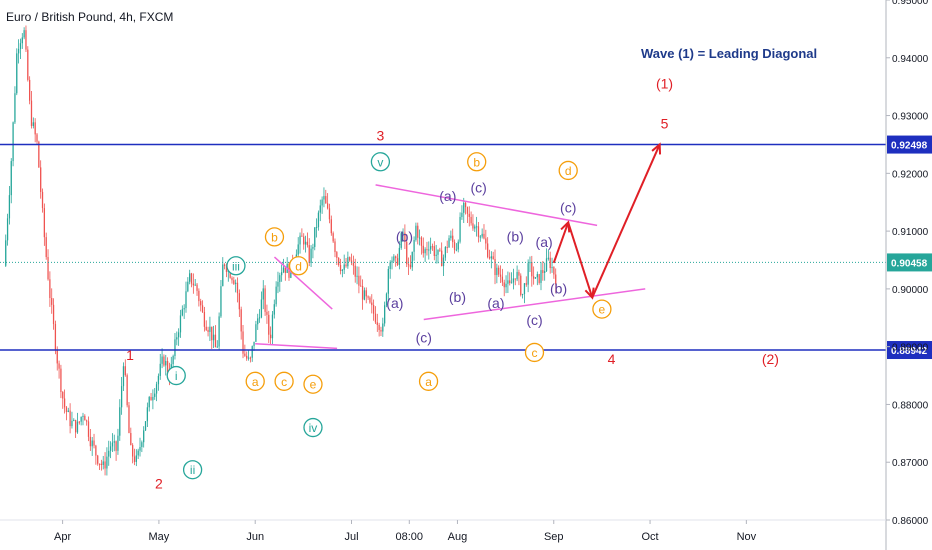  Describe the element at coordinates (313, 428) in the screenshot. I see `wave-label: iv` at that location.